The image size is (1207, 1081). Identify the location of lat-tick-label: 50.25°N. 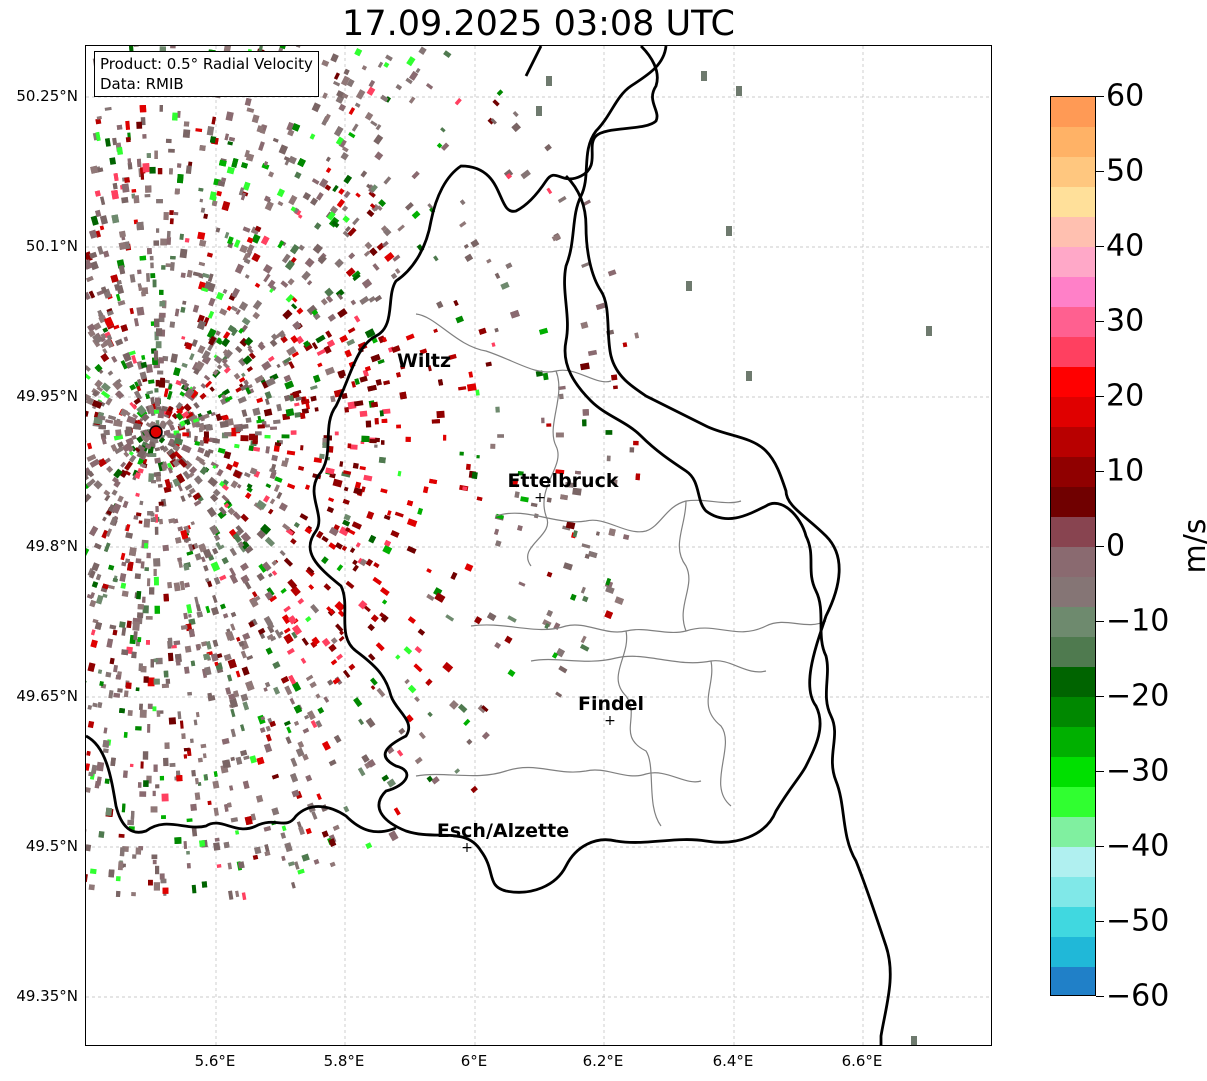
(47, 96).